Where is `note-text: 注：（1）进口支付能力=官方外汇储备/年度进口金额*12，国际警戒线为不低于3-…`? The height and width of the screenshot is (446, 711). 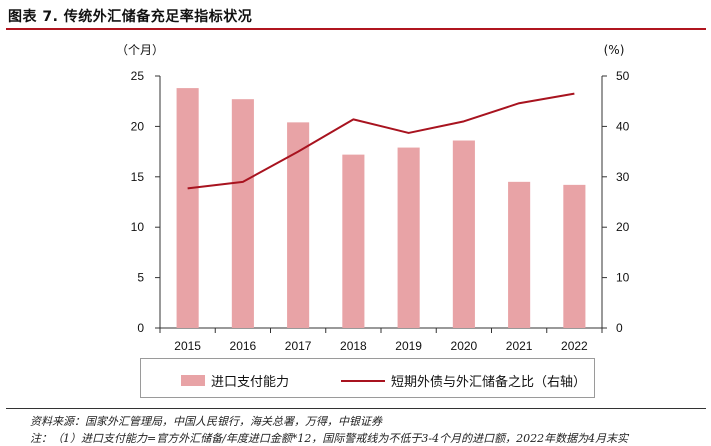
note-text: 注：（1）进口支付能力=官方外汇储备/年度进口金额*12，国际警戒线为不低于3-… is located at coordinates (370, 438).